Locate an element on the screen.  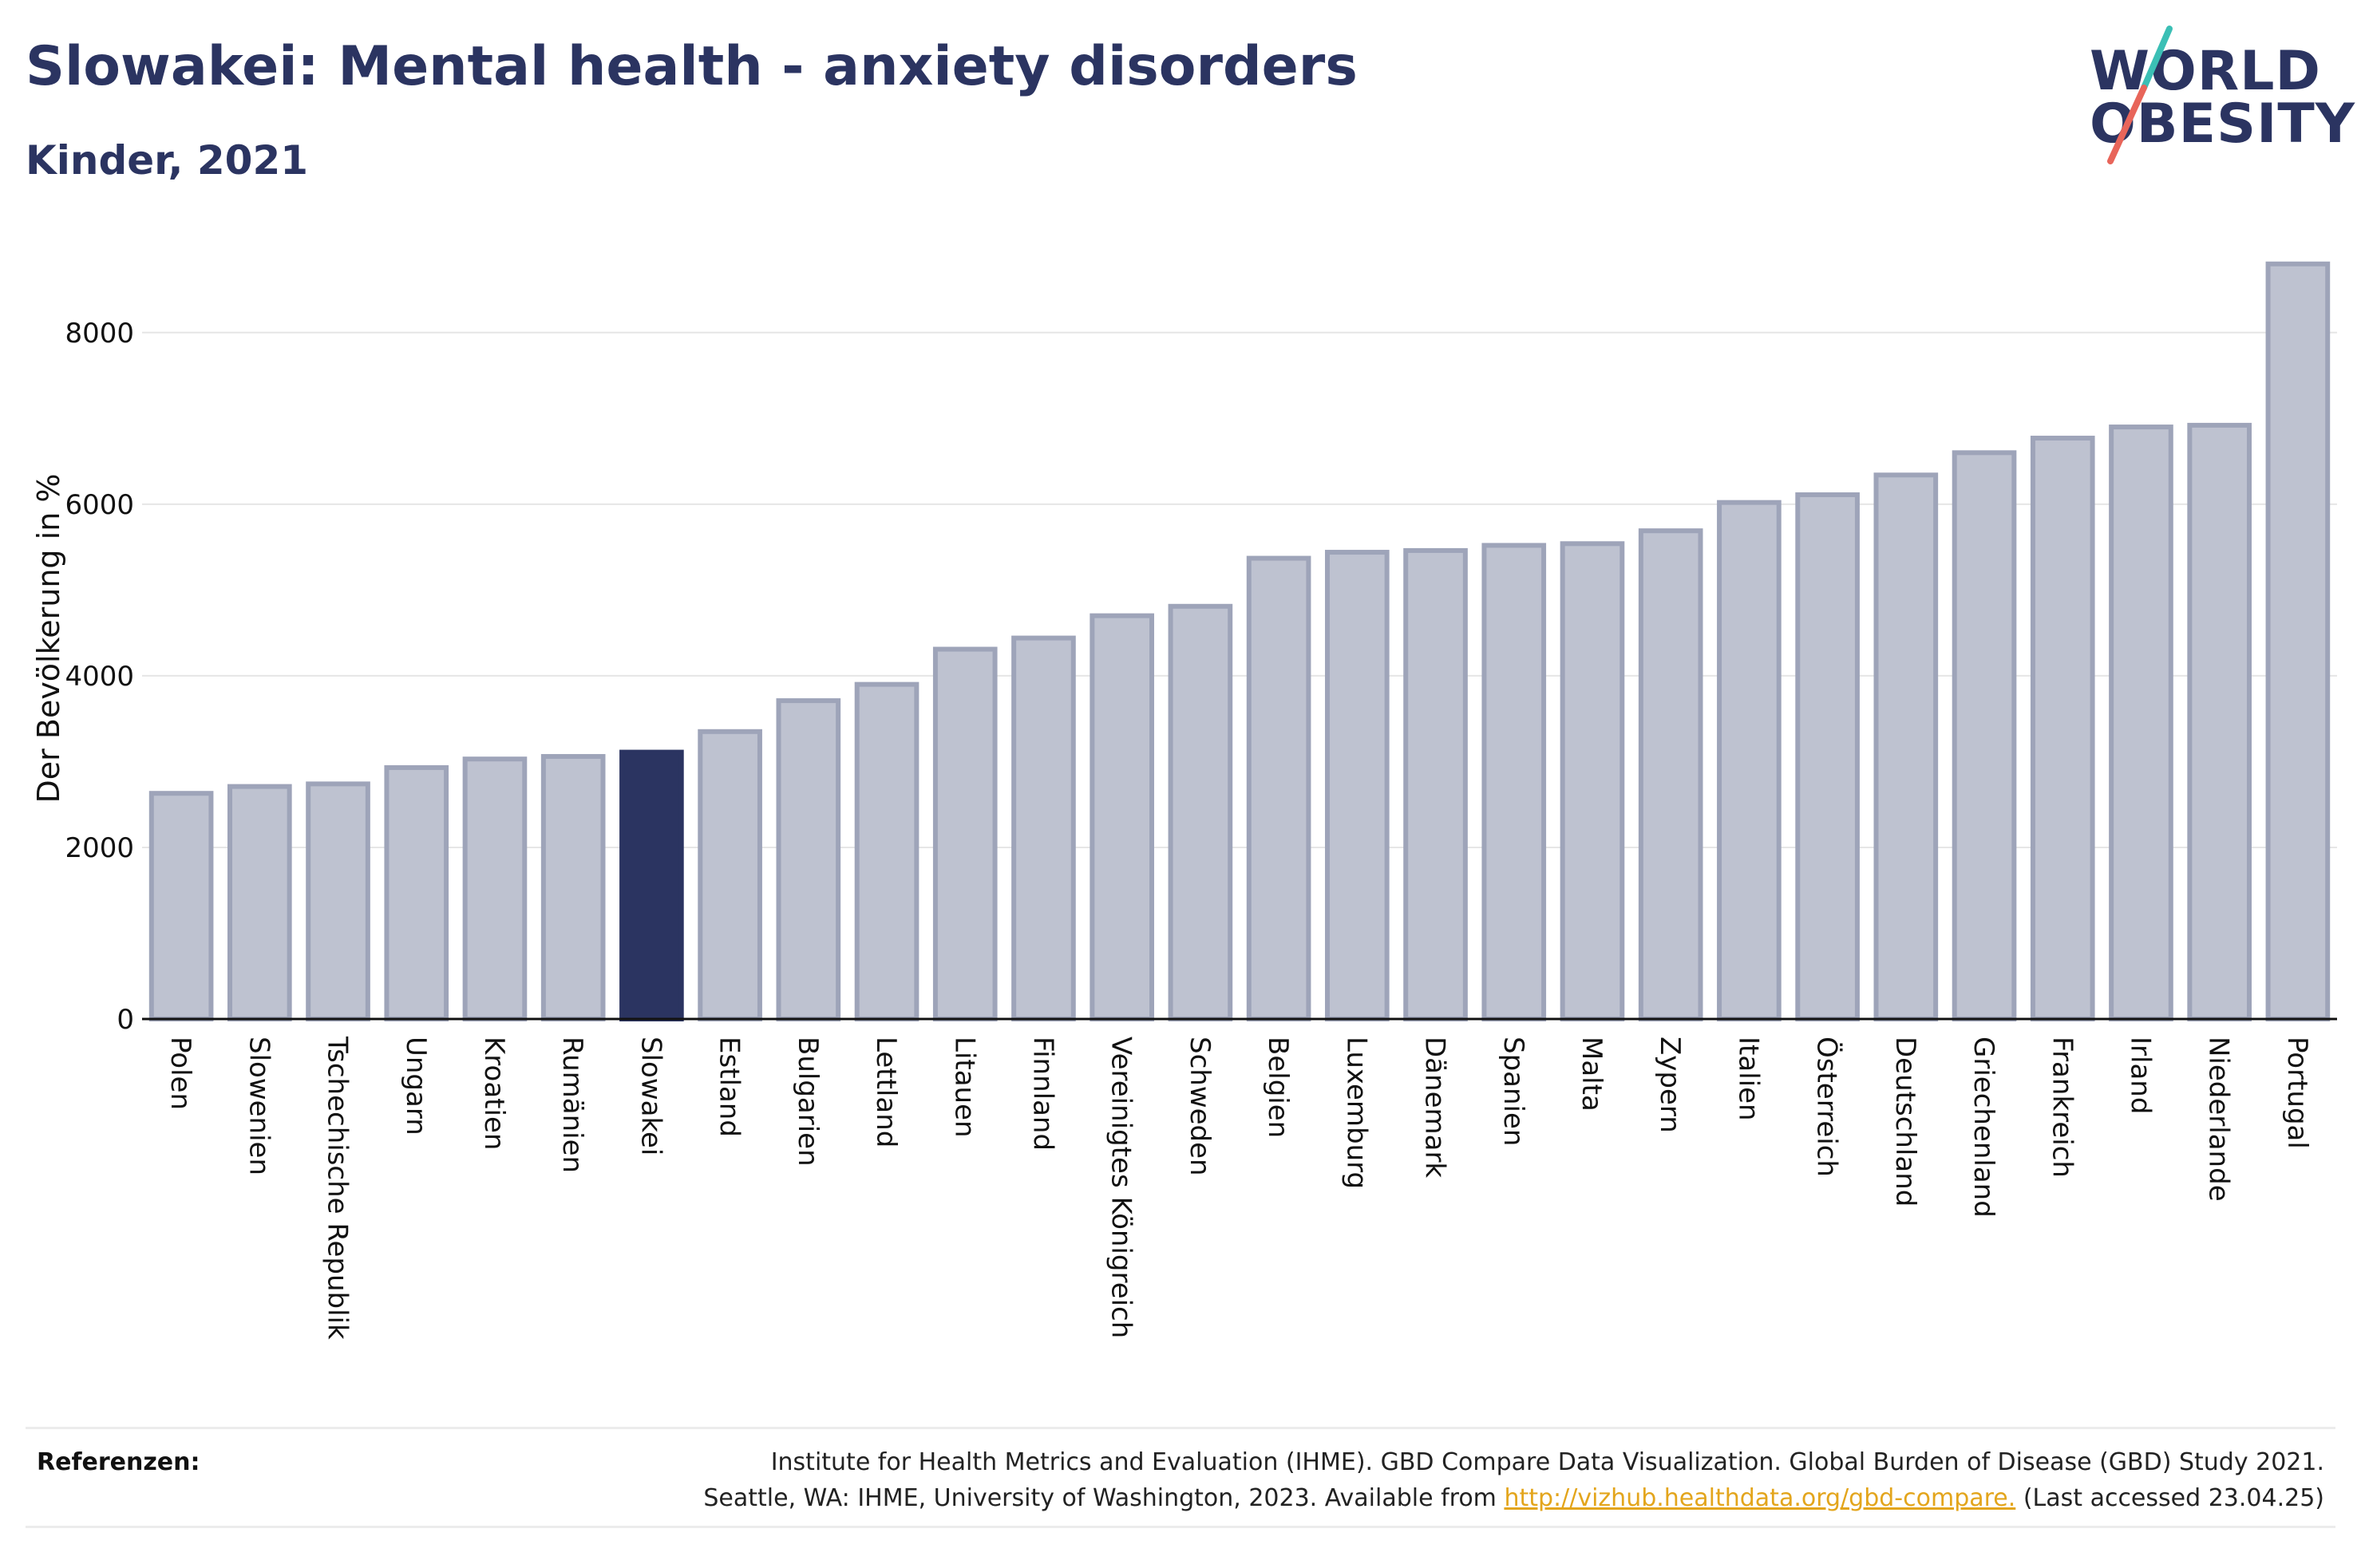
x-tick-label: Frankreich is located at coordinates (2062, 1107).